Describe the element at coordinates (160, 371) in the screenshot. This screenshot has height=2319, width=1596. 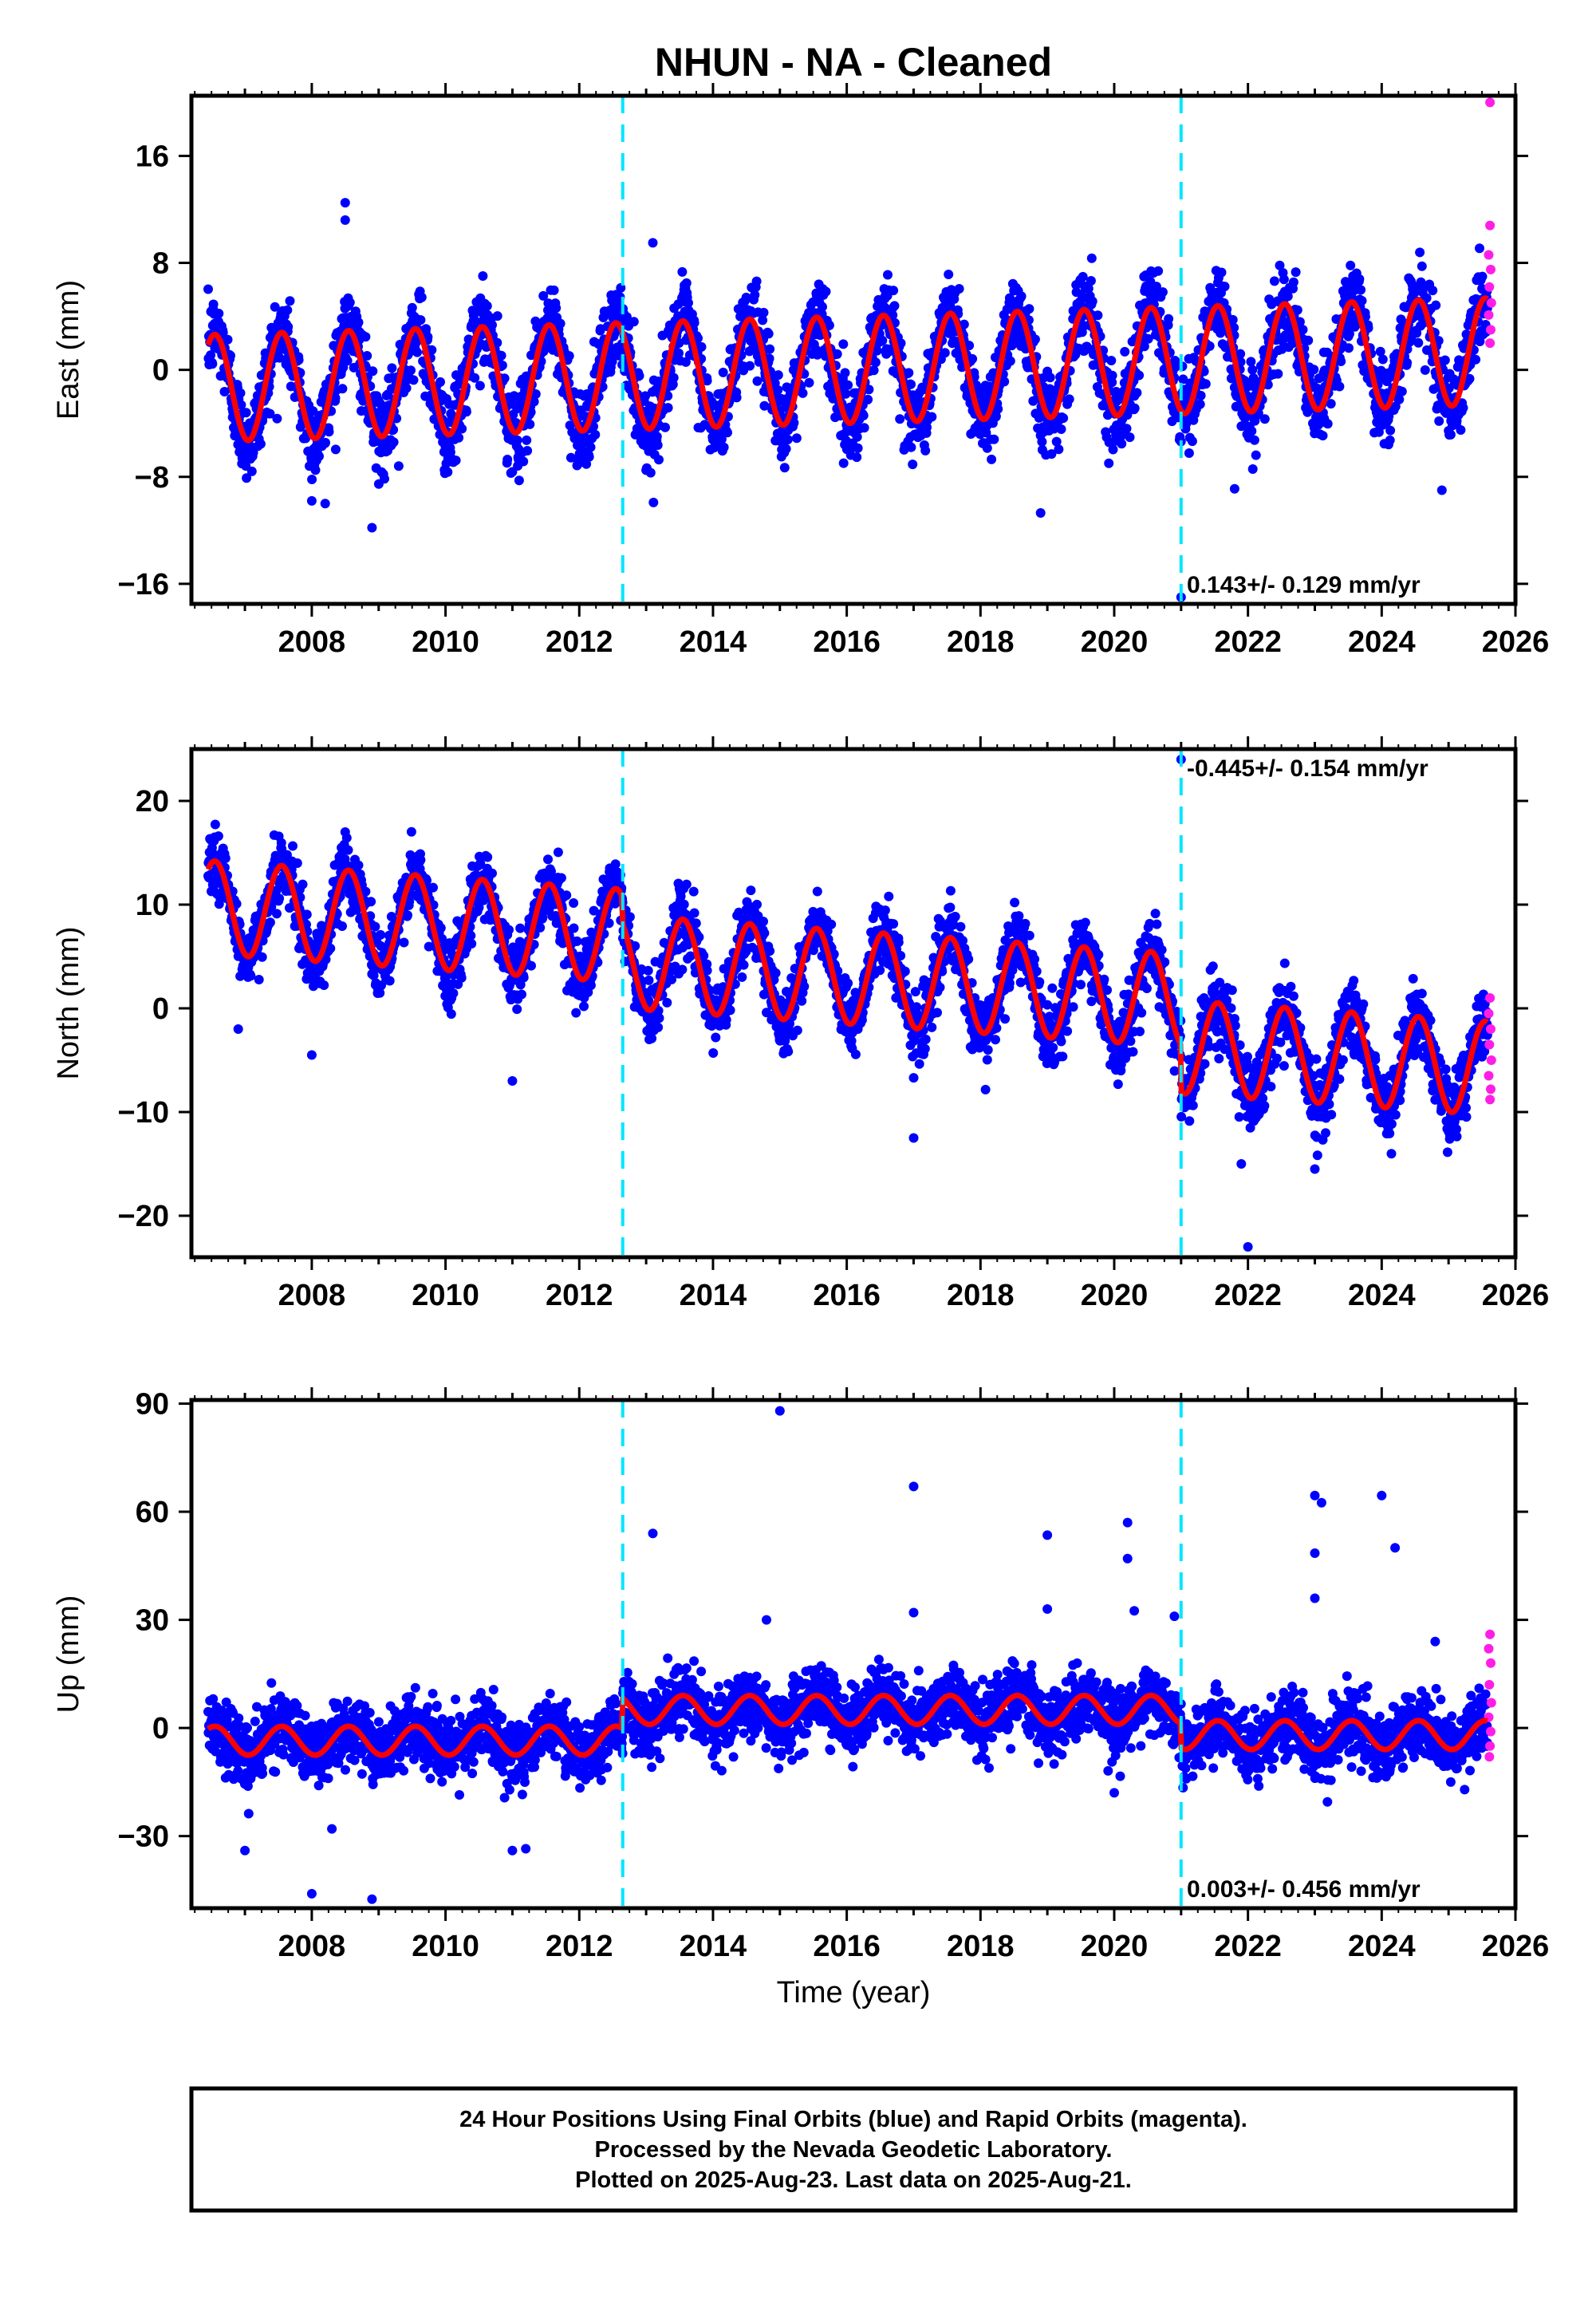
I see `y-tick-label: 0` at that location.